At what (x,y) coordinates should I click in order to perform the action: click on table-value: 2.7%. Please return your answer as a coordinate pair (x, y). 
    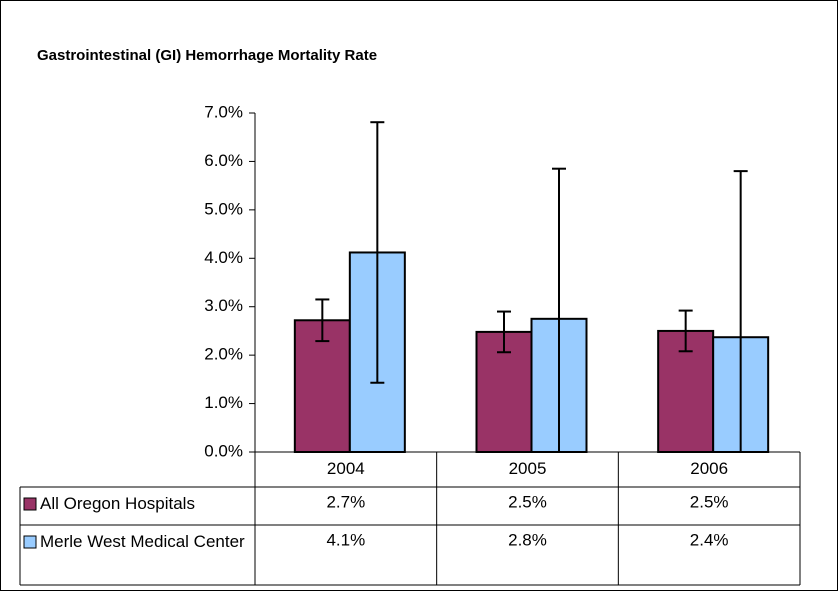
    Looking at the image, I should click on (345, 501).